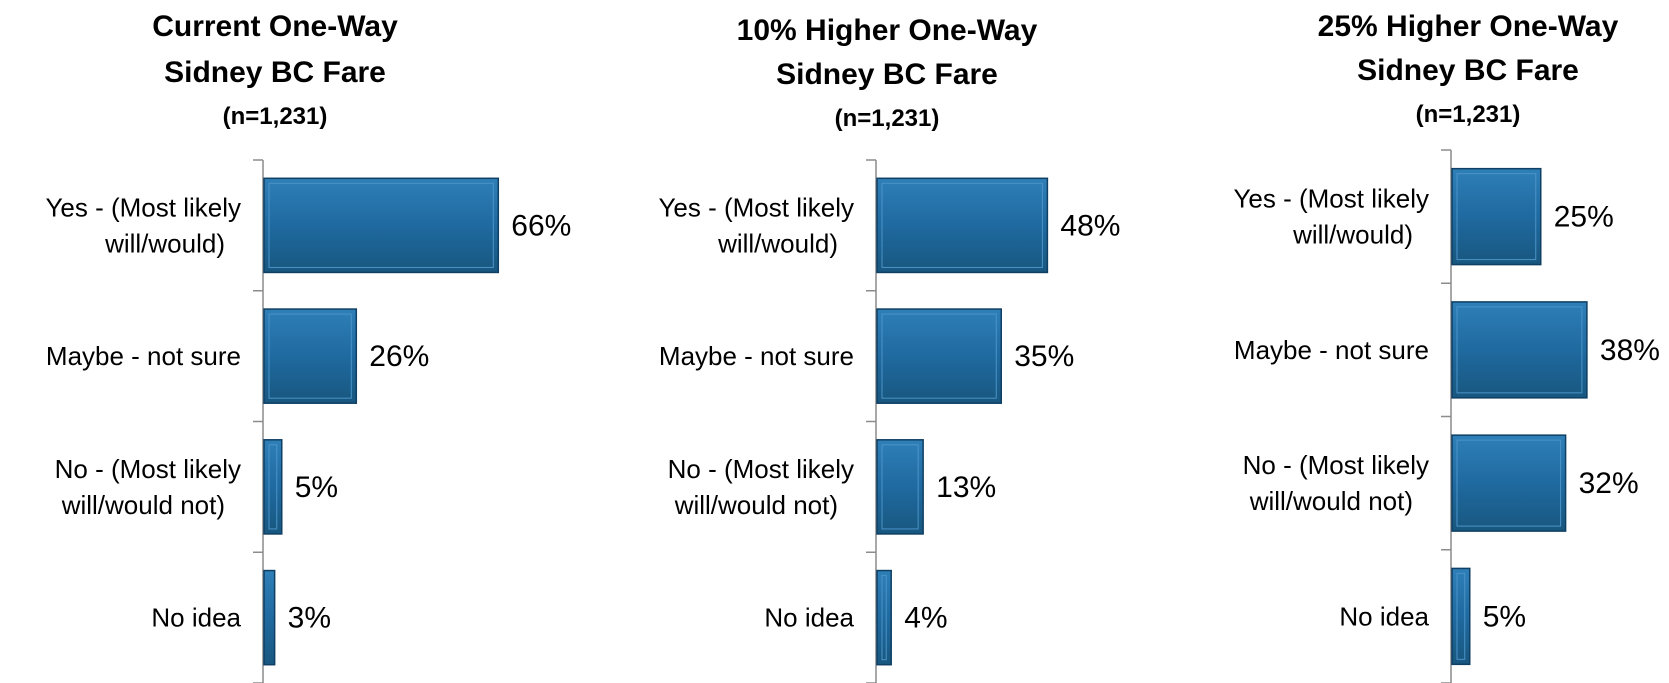  What do you see at coordinates (925, 618) in the screenshot?
I see `data-label: 4%` at bounding box center [925, 618].